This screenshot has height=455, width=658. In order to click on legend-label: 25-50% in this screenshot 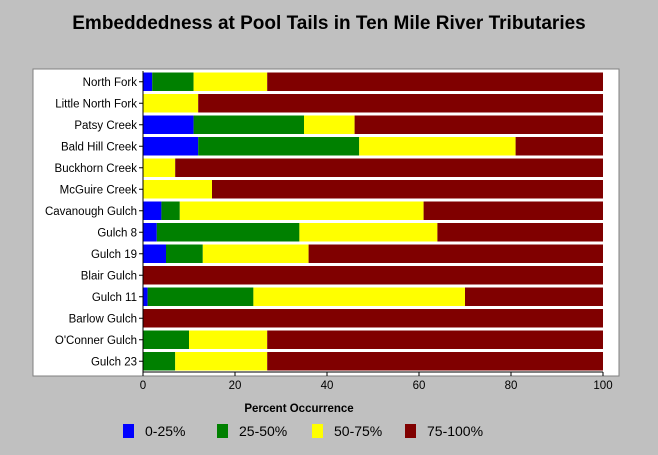, I will do `click(263, 431)`.